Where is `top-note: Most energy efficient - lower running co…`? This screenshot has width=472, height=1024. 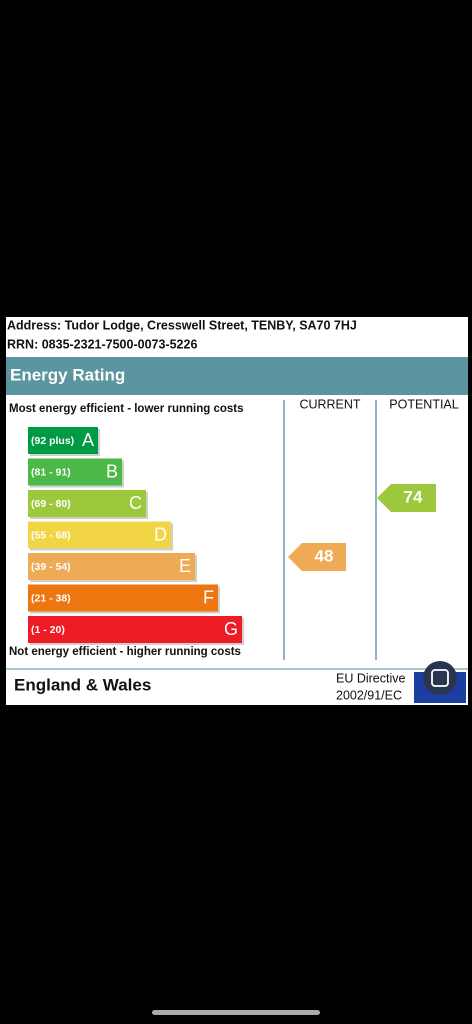
top-note: Most energy efficient - lower running co… is located at coordinates (126, 409).